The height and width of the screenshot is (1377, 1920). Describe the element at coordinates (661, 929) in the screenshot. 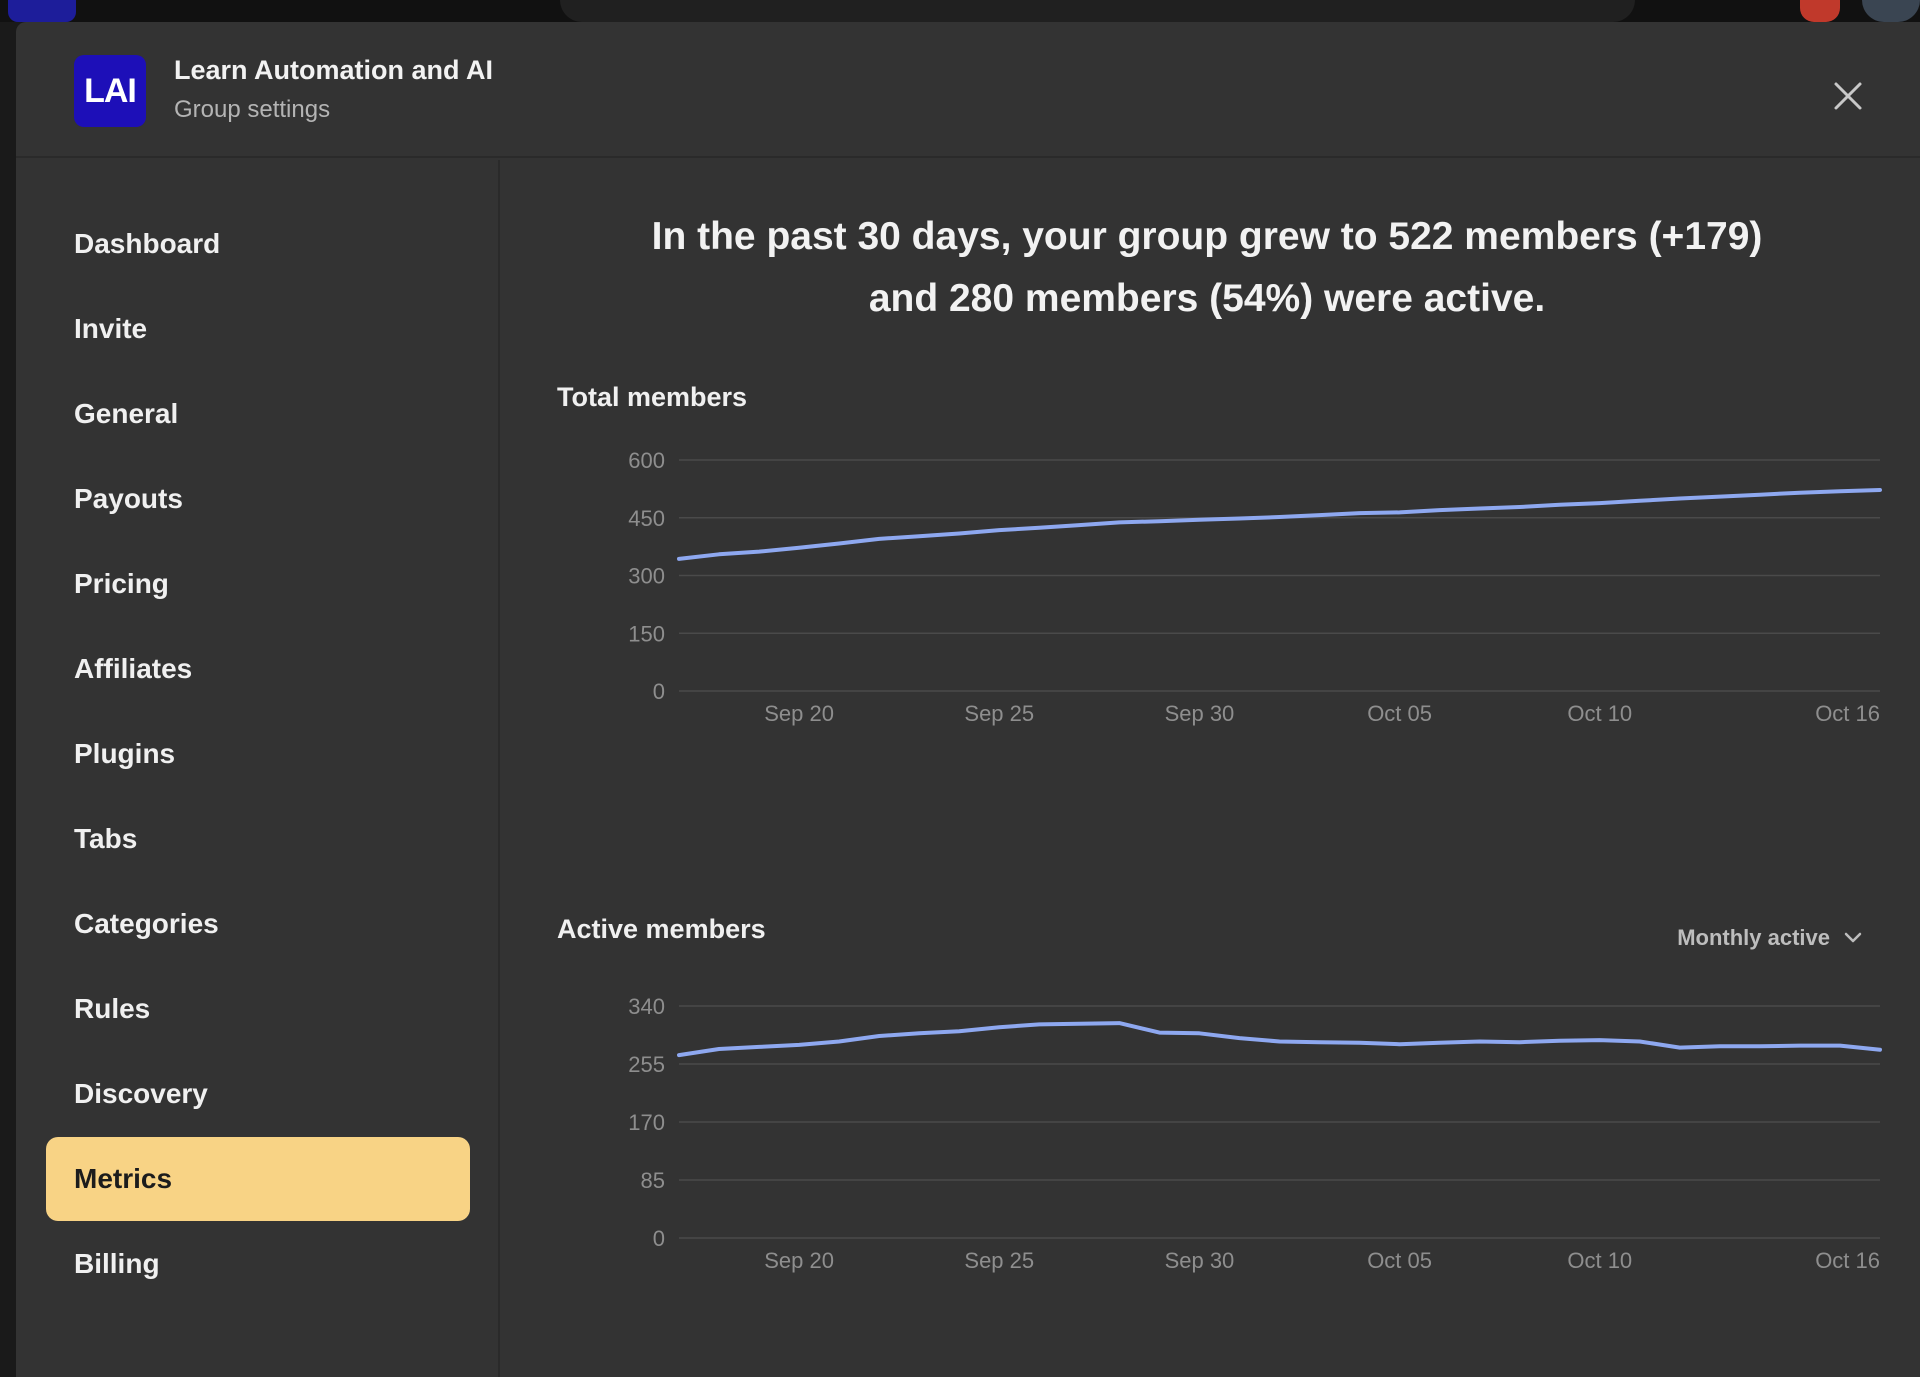

I see `active-members-title: Active members` at that location.